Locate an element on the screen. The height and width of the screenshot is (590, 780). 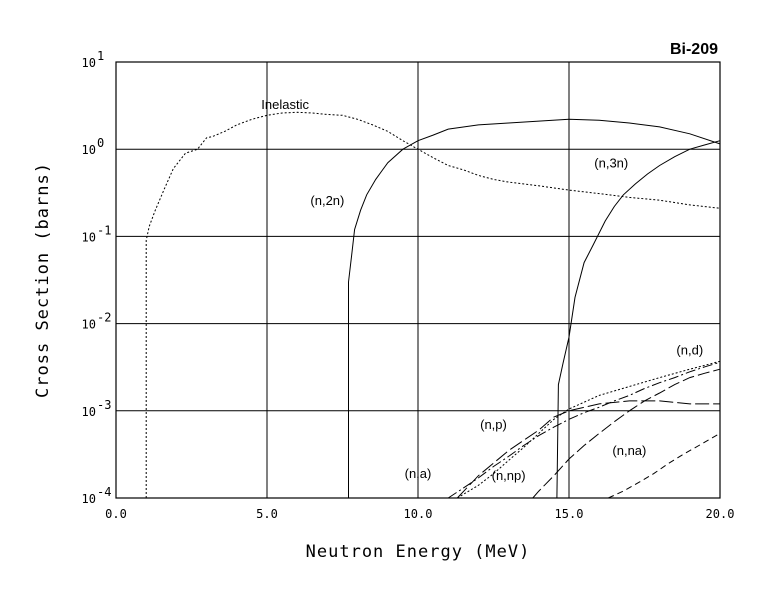
x-tick-label: 0.0 is located at coordinates (116, 514).